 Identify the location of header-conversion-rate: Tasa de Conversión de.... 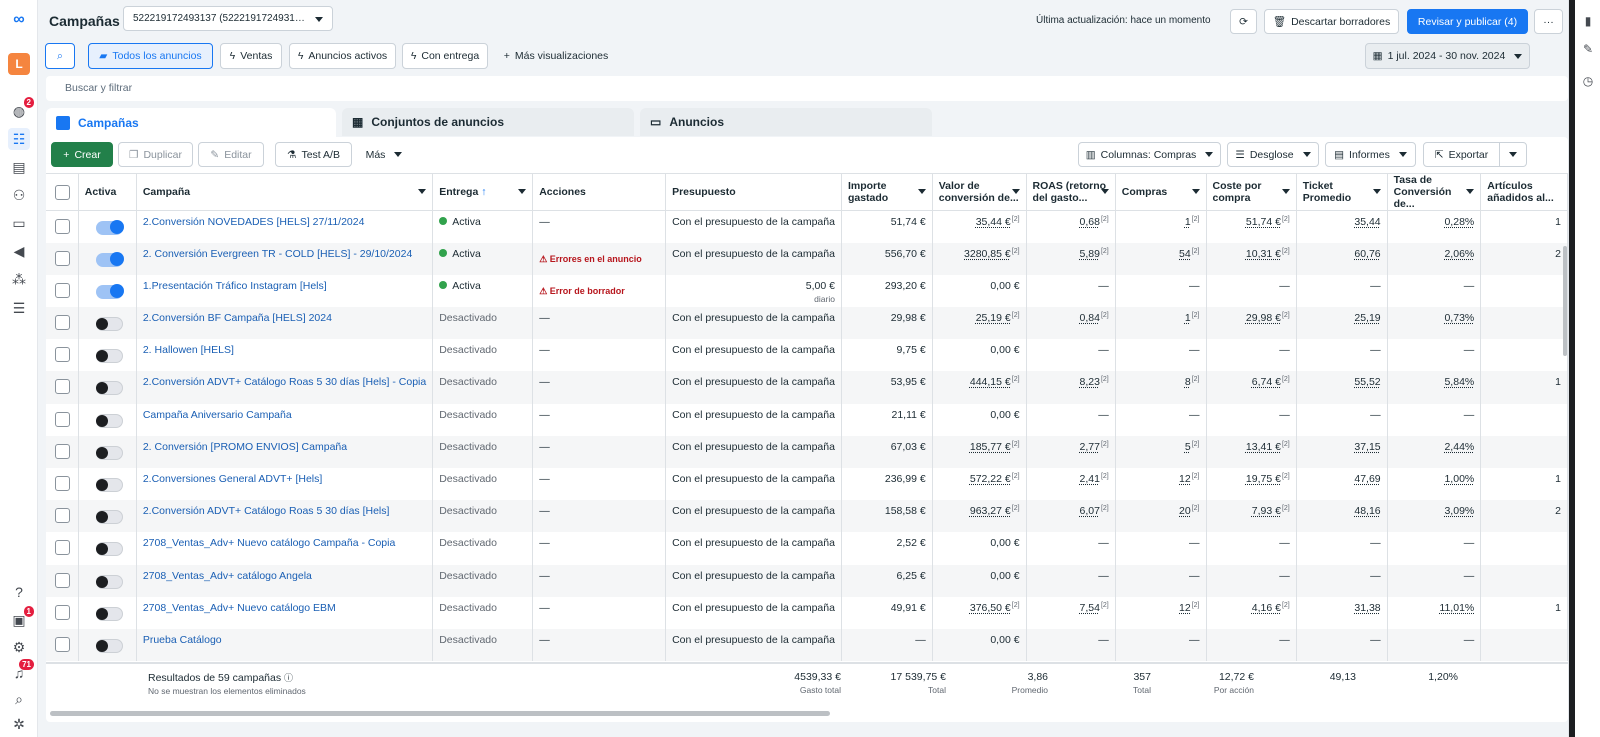
(1434, 192).